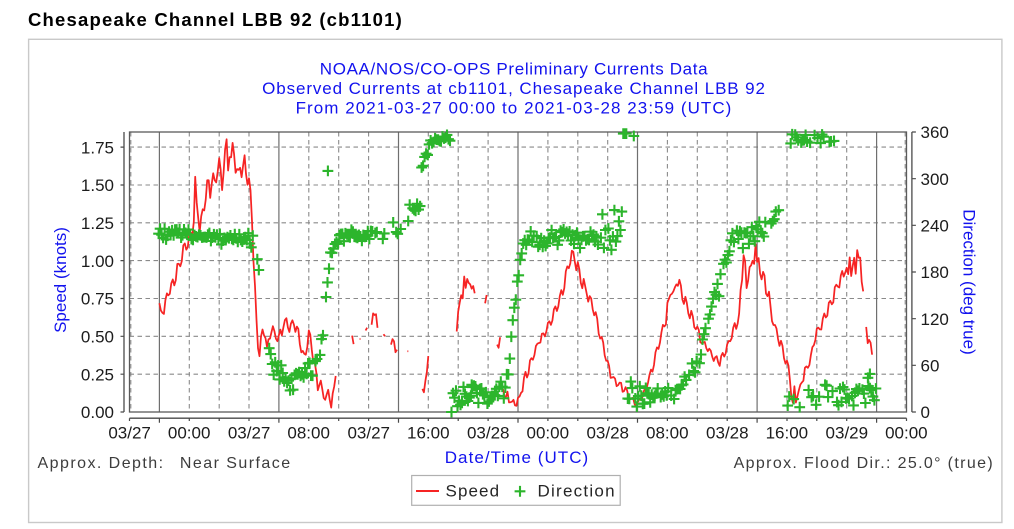  Describe the element at coordinates (279, 432) in the screenshot. I see `svg-text: 03/27 08:00` at that location.